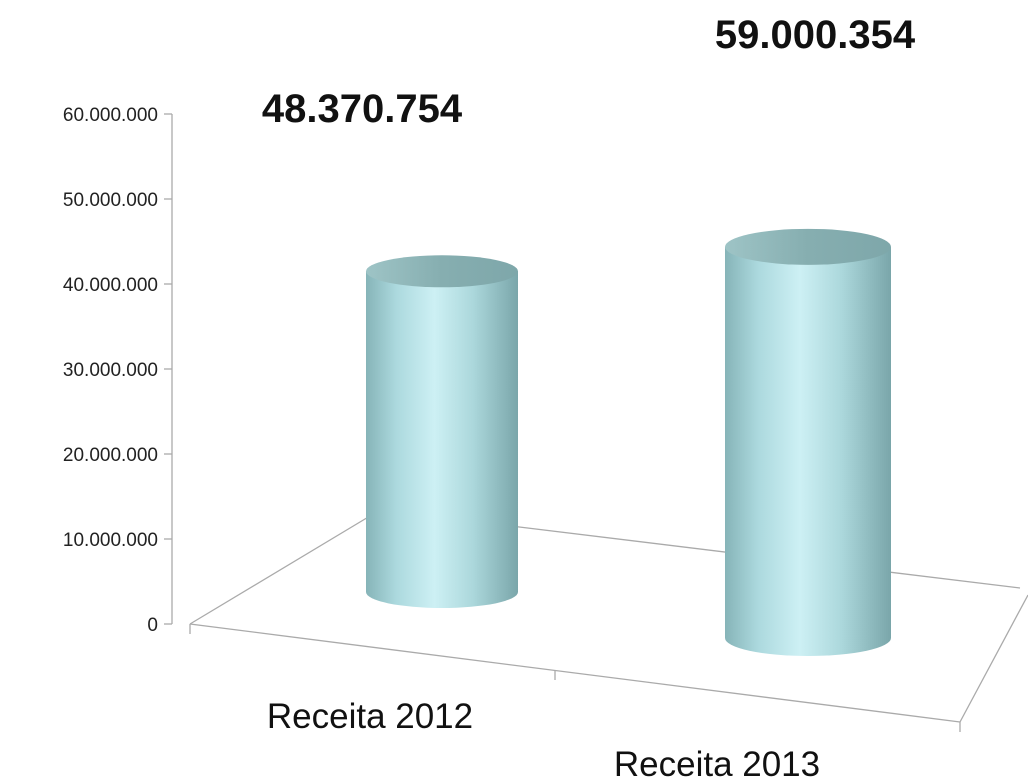 The width and height of the screenshot is (1028, 782). What do you see at coordinates (110, 455) in the screenshot?
I see `y-tick-label: 20.000.000` at bounding box center [110, 455].